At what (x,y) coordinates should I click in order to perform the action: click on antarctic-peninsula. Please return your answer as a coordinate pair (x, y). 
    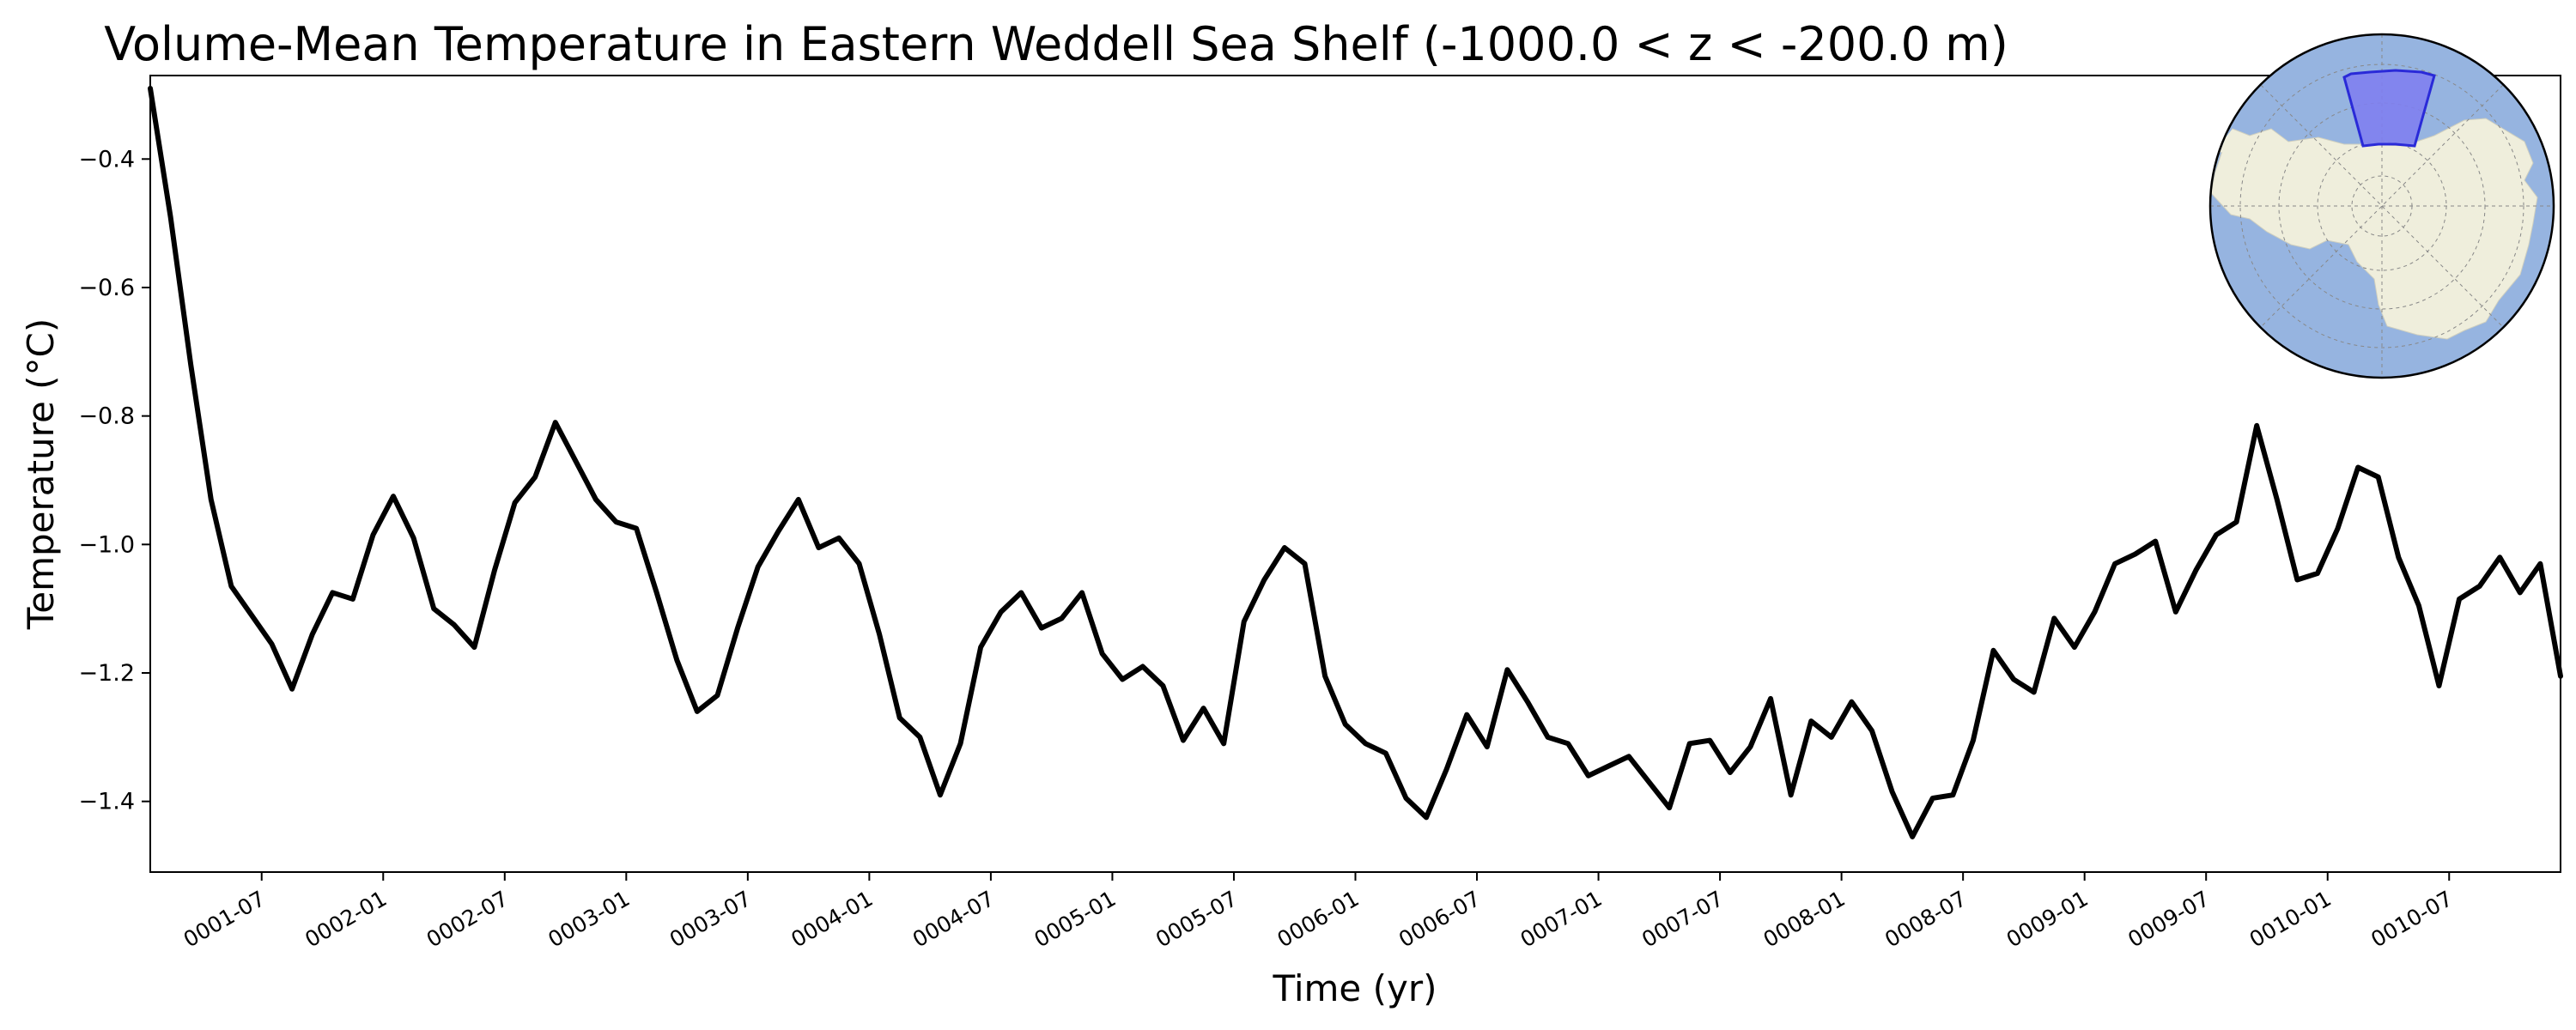
    Looking at the image, I should click on (2226, 141).